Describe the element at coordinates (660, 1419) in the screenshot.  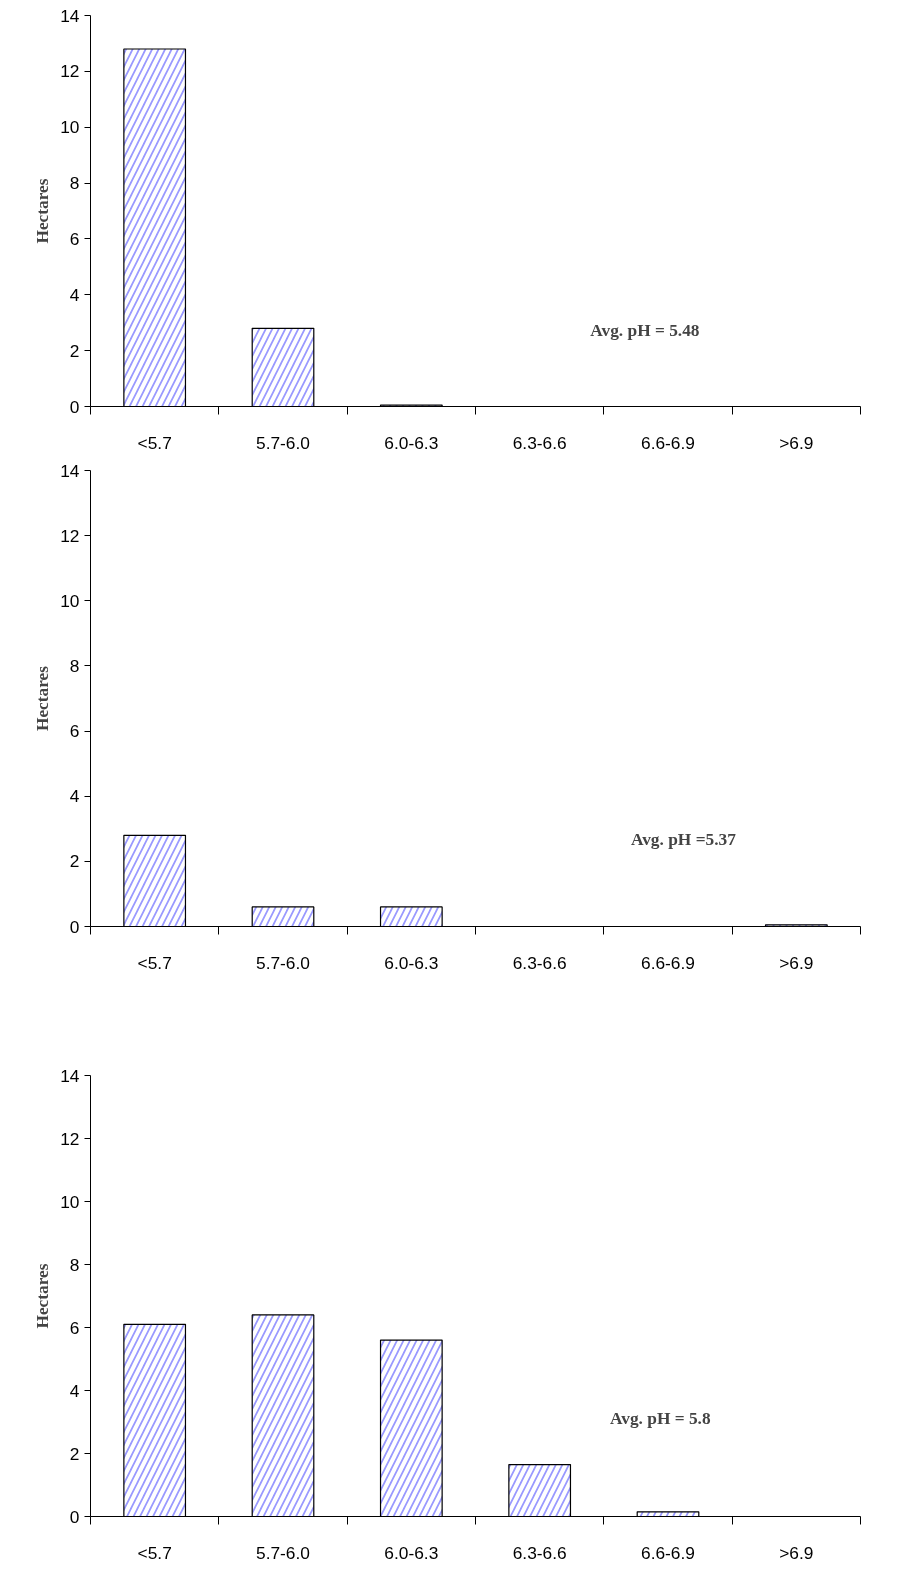
I see `annotation: Avg. pH = 5.8` at that location.